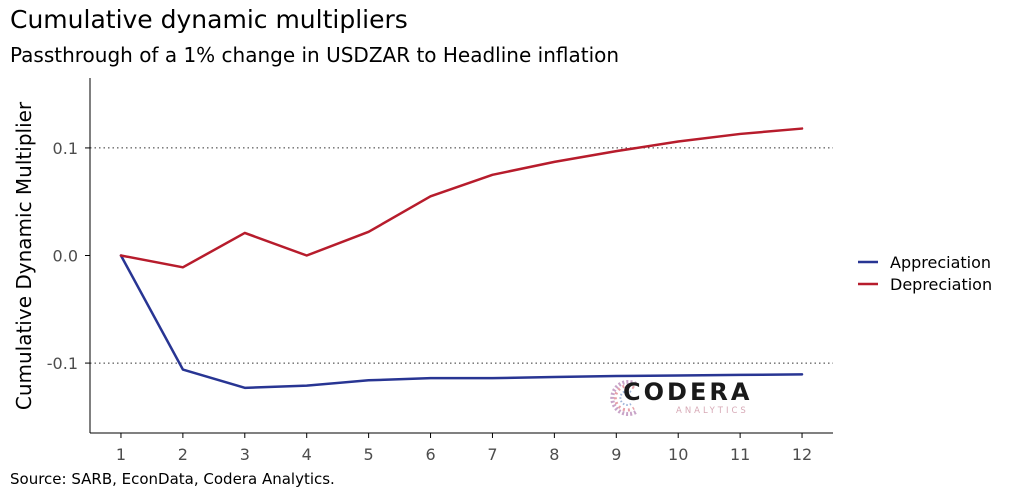 The image size is (1024, 500). I want to click on y-tick-label: -0.1, so click(62, 363).